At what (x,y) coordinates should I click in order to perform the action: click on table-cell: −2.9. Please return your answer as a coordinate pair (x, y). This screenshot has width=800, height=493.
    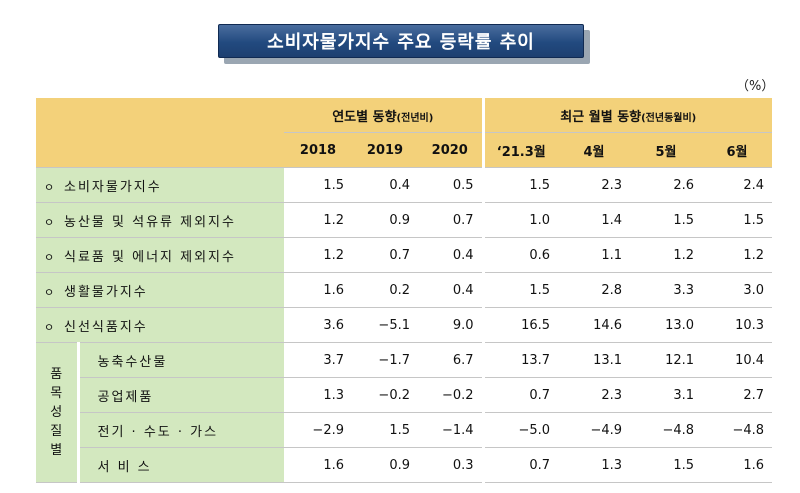
    Looking at the image, I should click on (318, 430).